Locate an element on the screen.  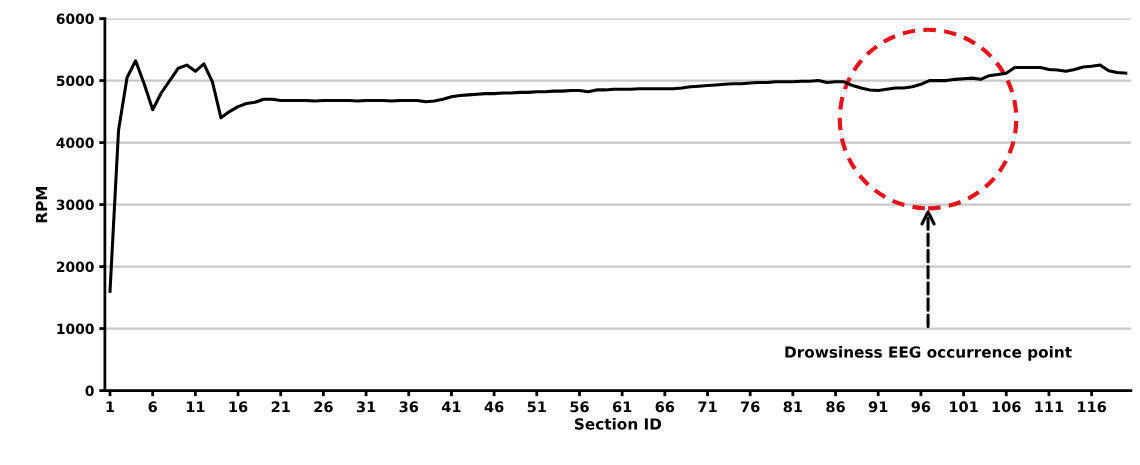
x-tick-label: 51 is located at coordinates (536, 407).